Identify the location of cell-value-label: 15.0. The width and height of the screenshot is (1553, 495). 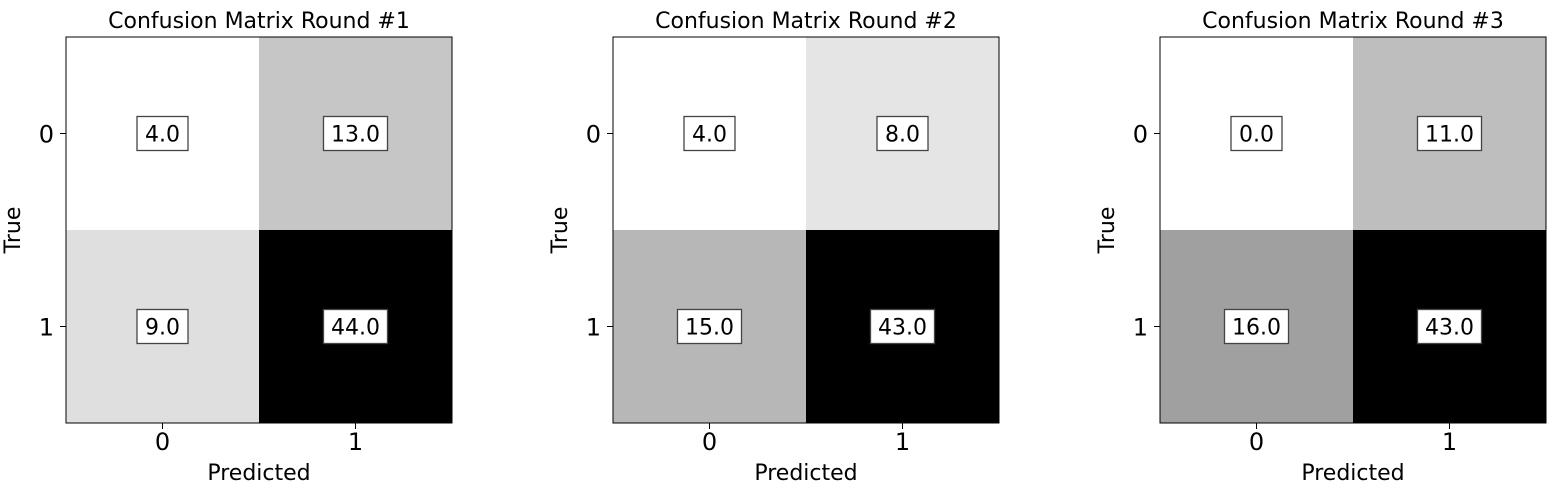
(709, 328).